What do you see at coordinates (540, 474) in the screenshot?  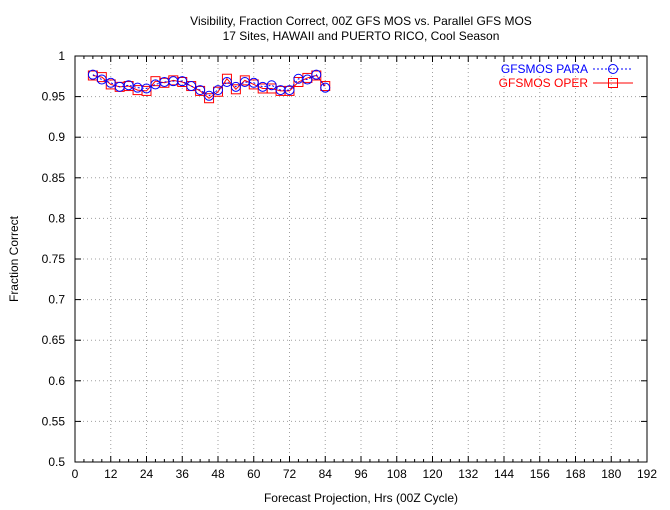 I see `x-tick-label: 156` at bounding box center [540, 474].